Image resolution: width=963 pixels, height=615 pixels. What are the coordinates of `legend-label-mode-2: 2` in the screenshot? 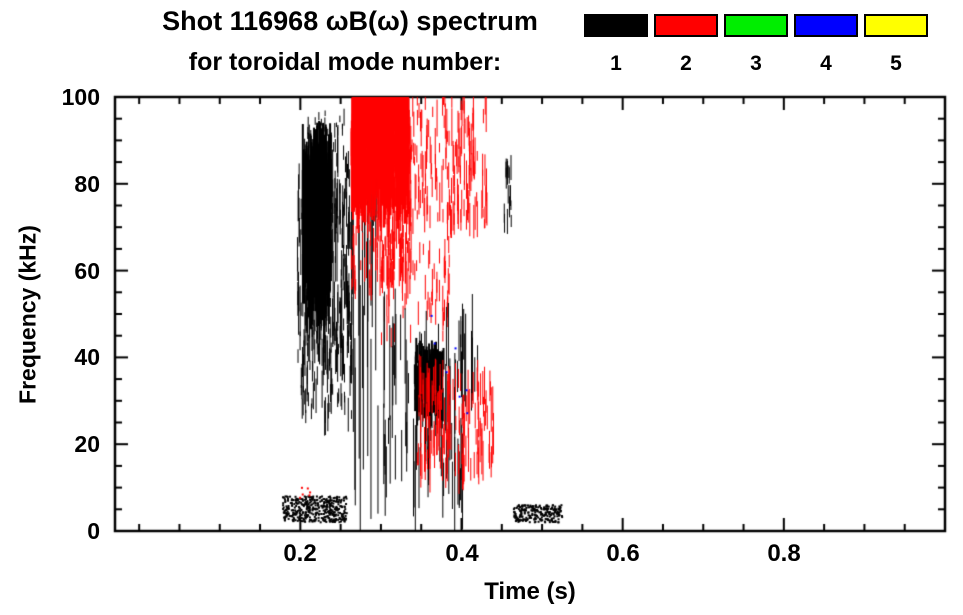 It's located at (686, 63).